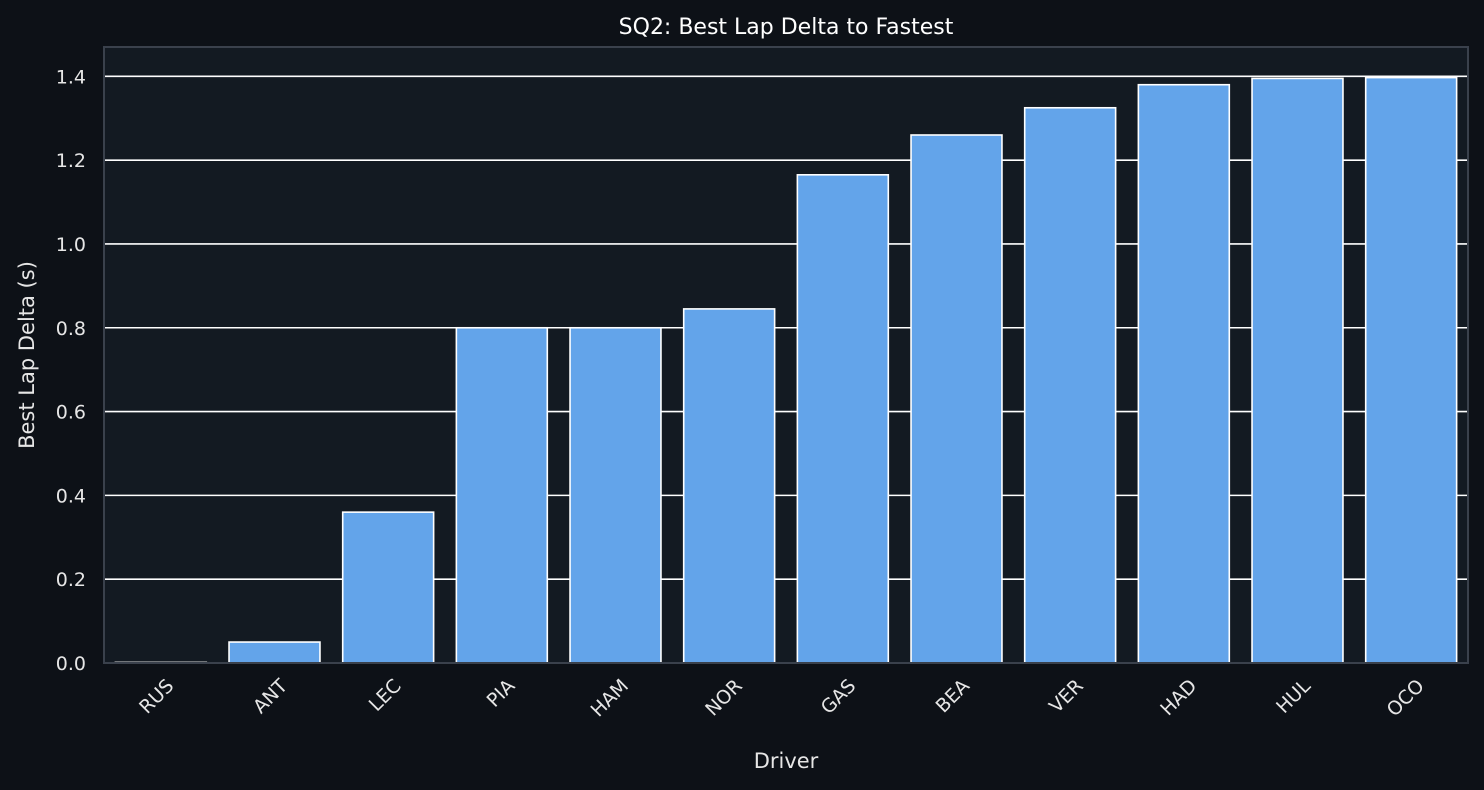 The height and width of the screenshot is (790, 1484). Describe the element at coordinates (1297, 370) in the screenshot. I see `bar-hul` at that location.